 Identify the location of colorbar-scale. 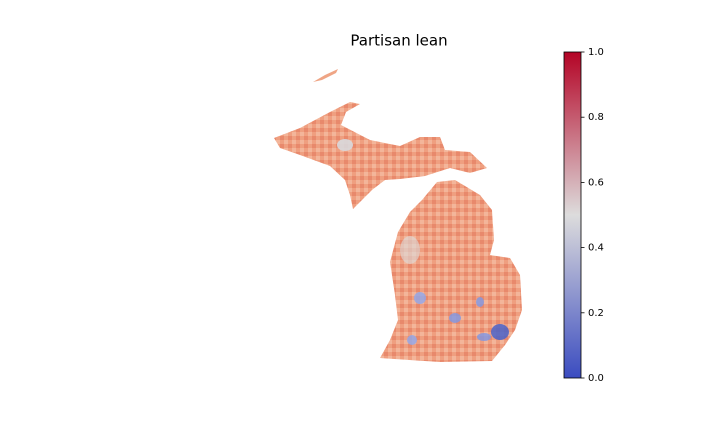
(572, 215).